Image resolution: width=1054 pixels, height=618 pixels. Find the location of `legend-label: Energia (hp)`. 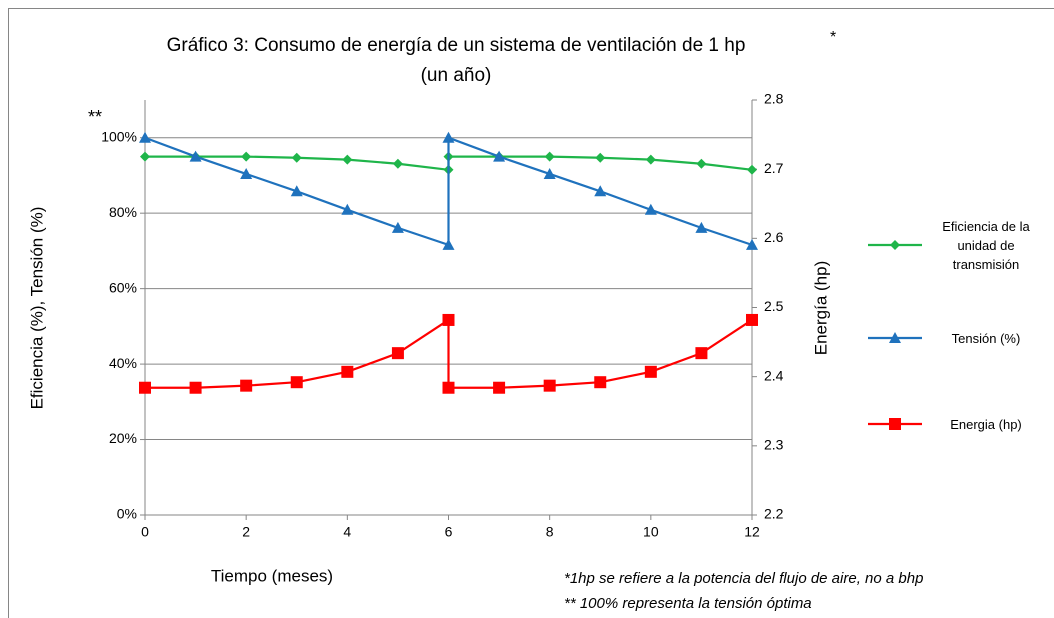

legend-label: Energia (hp) is located at coordinates (986, 424).